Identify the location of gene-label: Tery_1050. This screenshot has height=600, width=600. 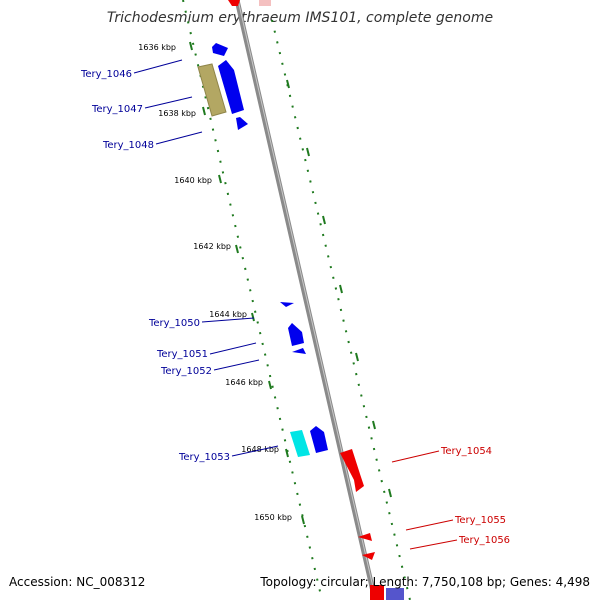
(174, 323).